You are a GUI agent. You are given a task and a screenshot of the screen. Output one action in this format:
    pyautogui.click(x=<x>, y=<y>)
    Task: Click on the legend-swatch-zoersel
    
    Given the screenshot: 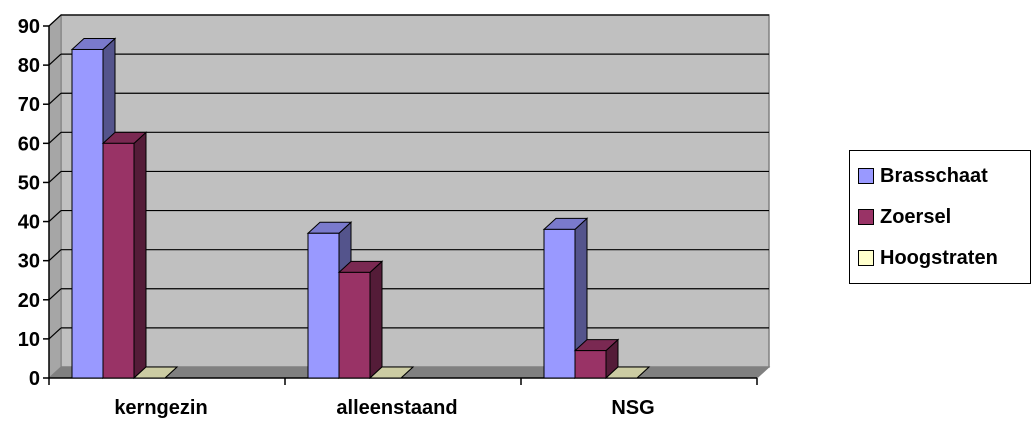 What is the action you would take?
    pyautogui.click(x=866, y=217)
    